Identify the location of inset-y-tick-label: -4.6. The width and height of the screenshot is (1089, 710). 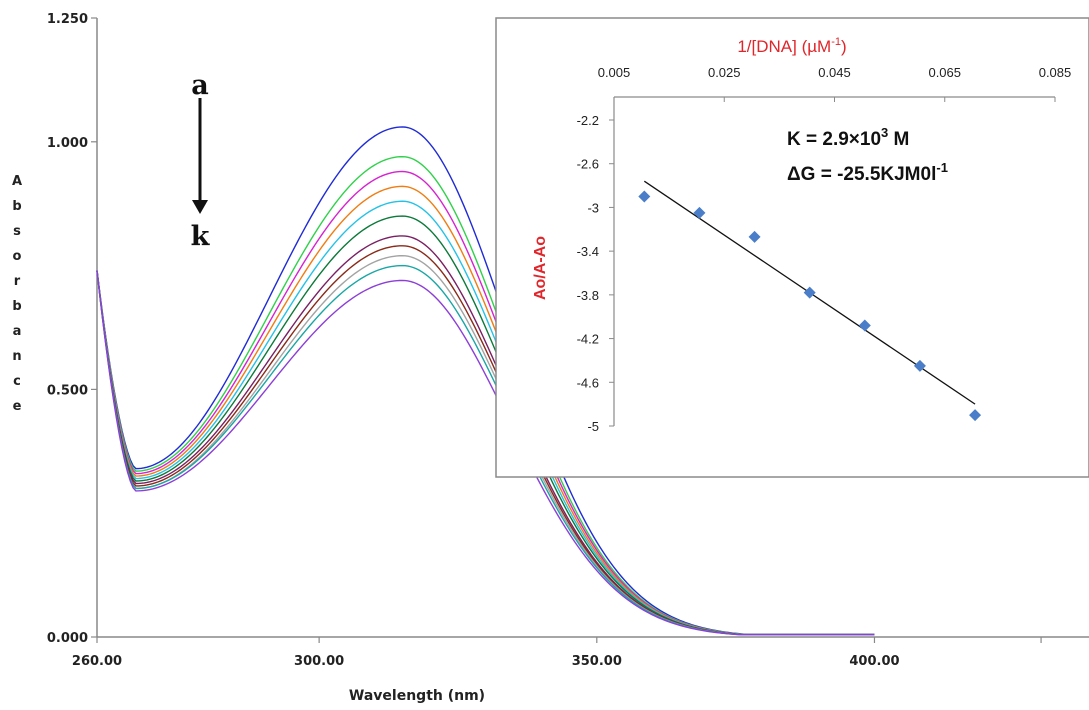
(588, 382).